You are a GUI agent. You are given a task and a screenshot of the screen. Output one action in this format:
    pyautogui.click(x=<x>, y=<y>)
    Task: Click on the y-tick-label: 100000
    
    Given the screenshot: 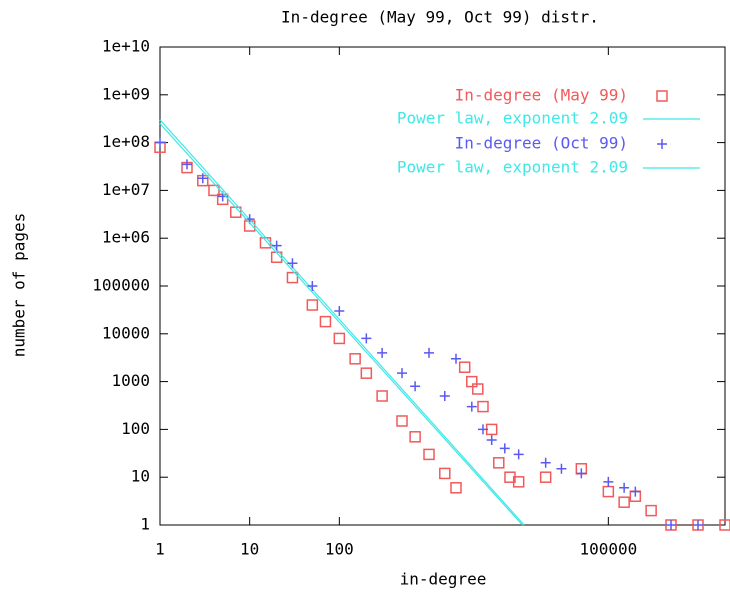 What is the action you would take?
    pyautogui.click(x=121, y=285)
    